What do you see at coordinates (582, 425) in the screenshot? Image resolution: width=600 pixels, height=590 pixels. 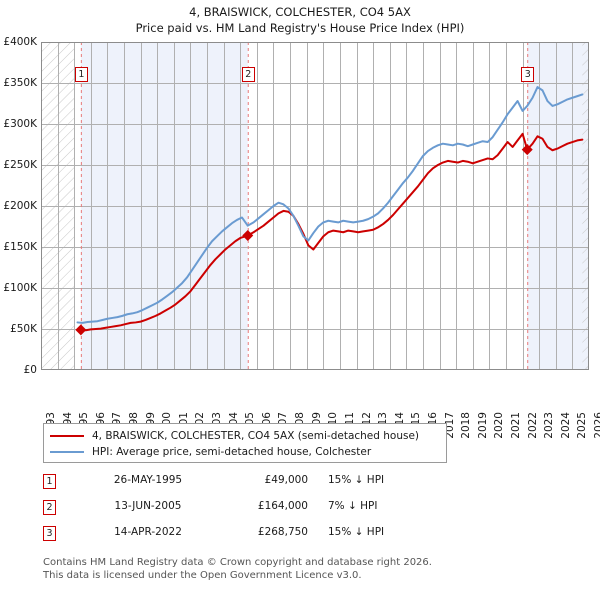 I see `x-tick-label: 2025` at bounding box center [582, 425].